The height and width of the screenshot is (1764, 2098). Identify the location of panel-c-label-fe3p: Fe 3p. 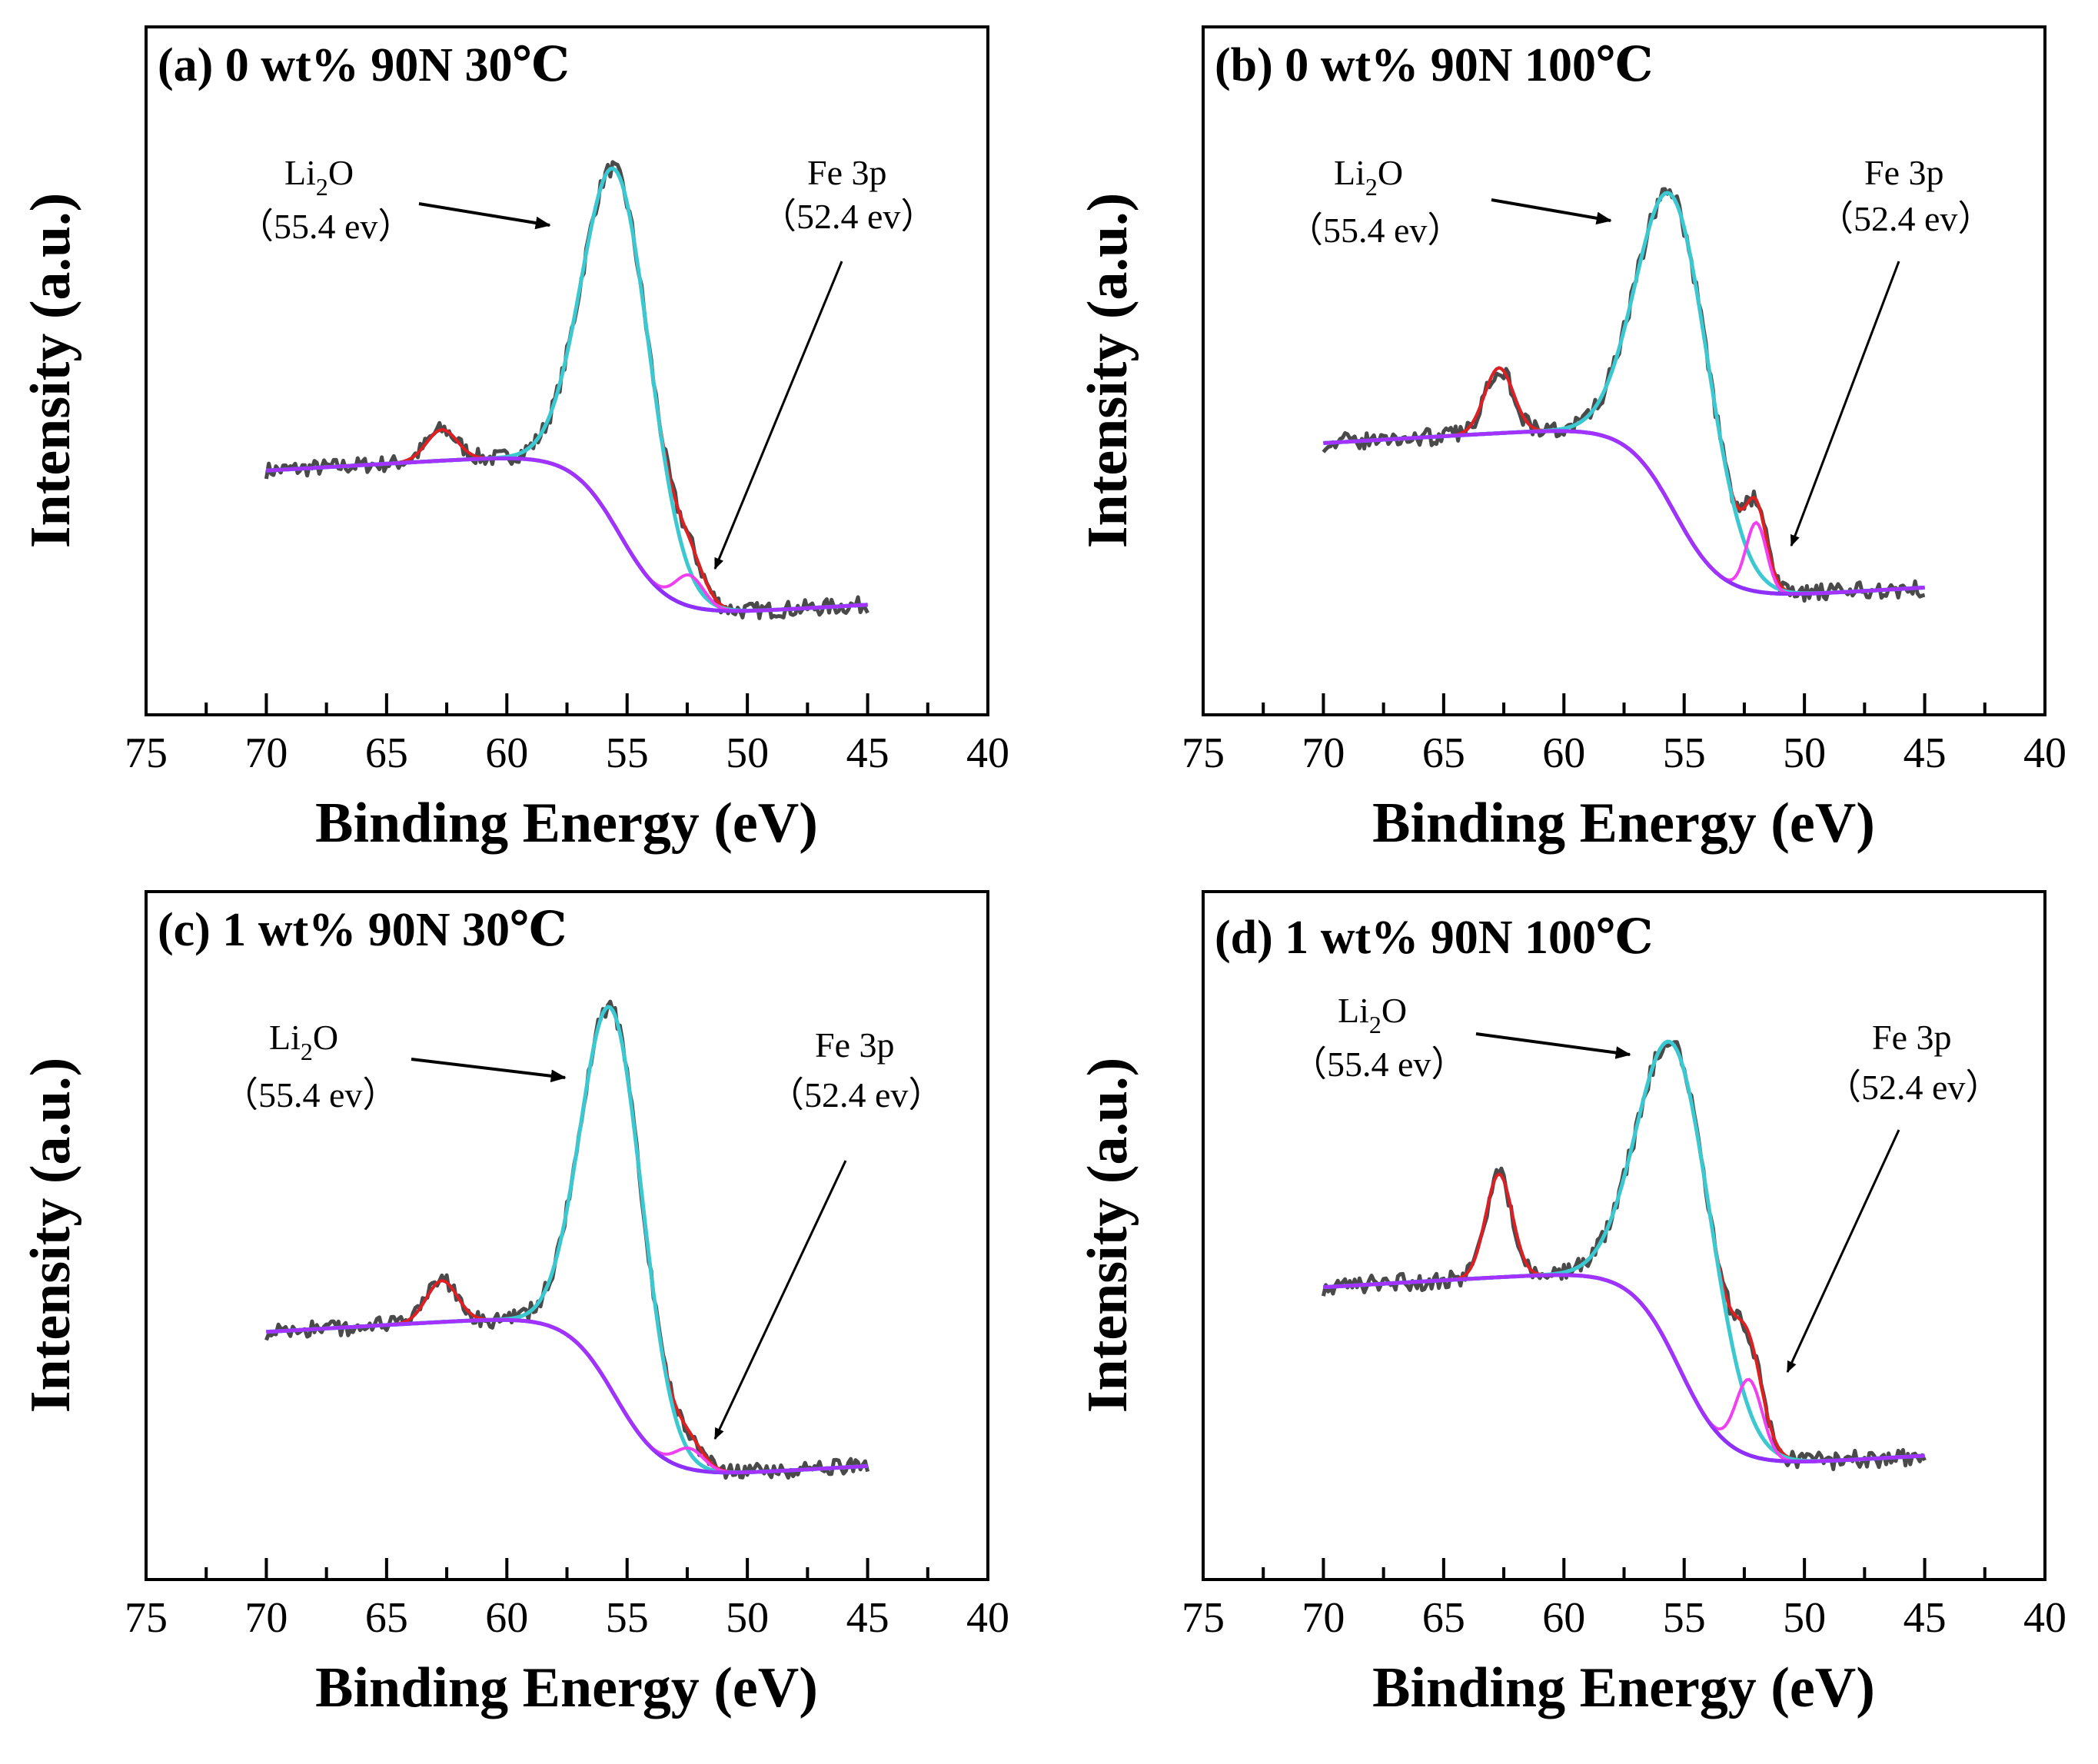
(855, 1045).